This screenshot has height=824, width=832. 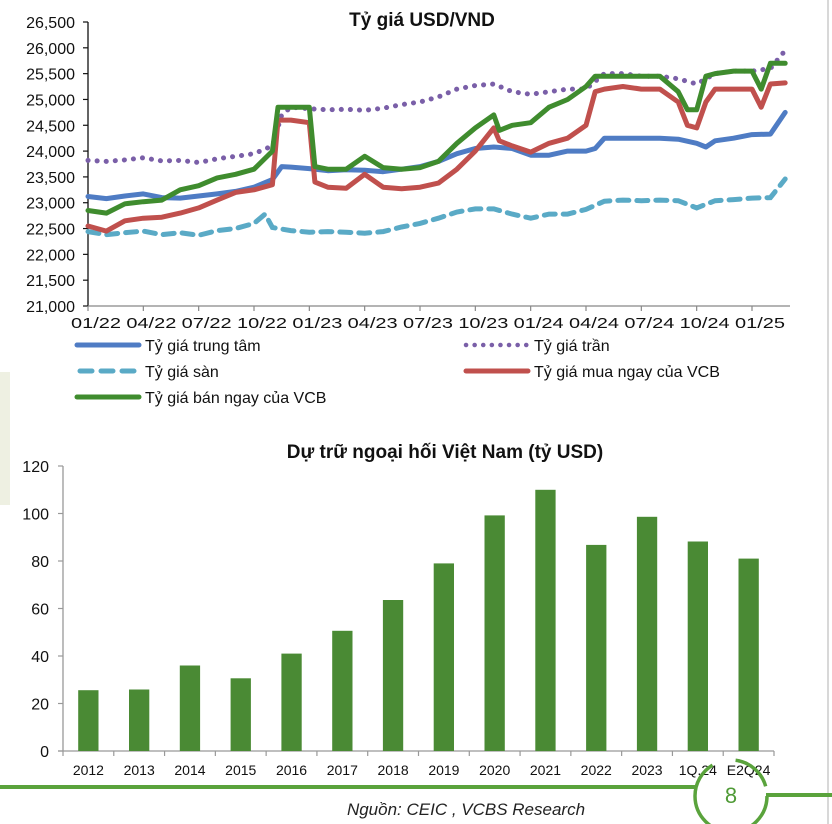 What do you see at coordinates (50, 126) in the screenshot?
I see `y-tick-label: 24,500` at bounding box center [50, 126].